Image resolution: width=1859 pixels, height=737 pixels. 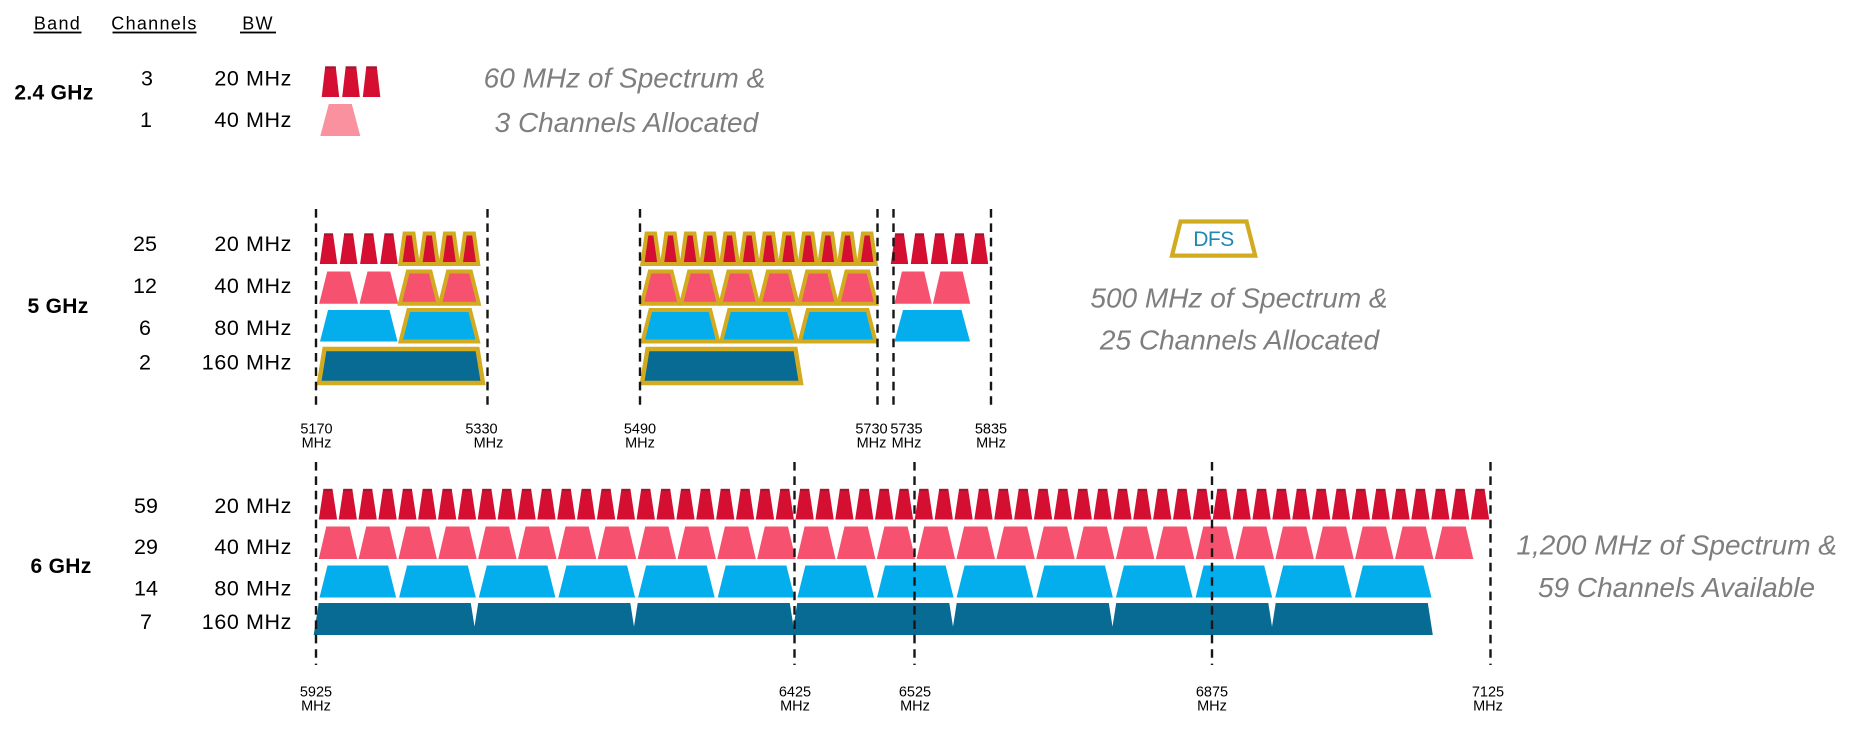 What do you see at coordinates (258, 24) in the screenshot?
I see `svg-text: BW` at bounding box center [258, 24].